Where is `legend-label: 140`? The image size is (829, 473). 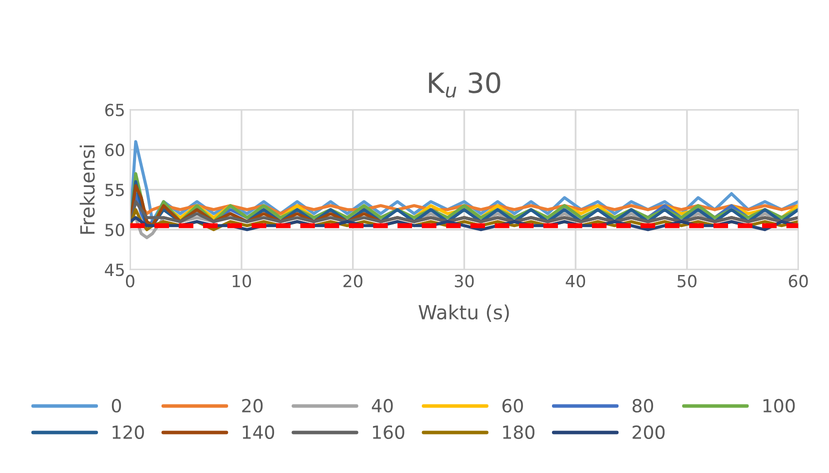
legend-label: 140 is located at coordinates (258, 432).